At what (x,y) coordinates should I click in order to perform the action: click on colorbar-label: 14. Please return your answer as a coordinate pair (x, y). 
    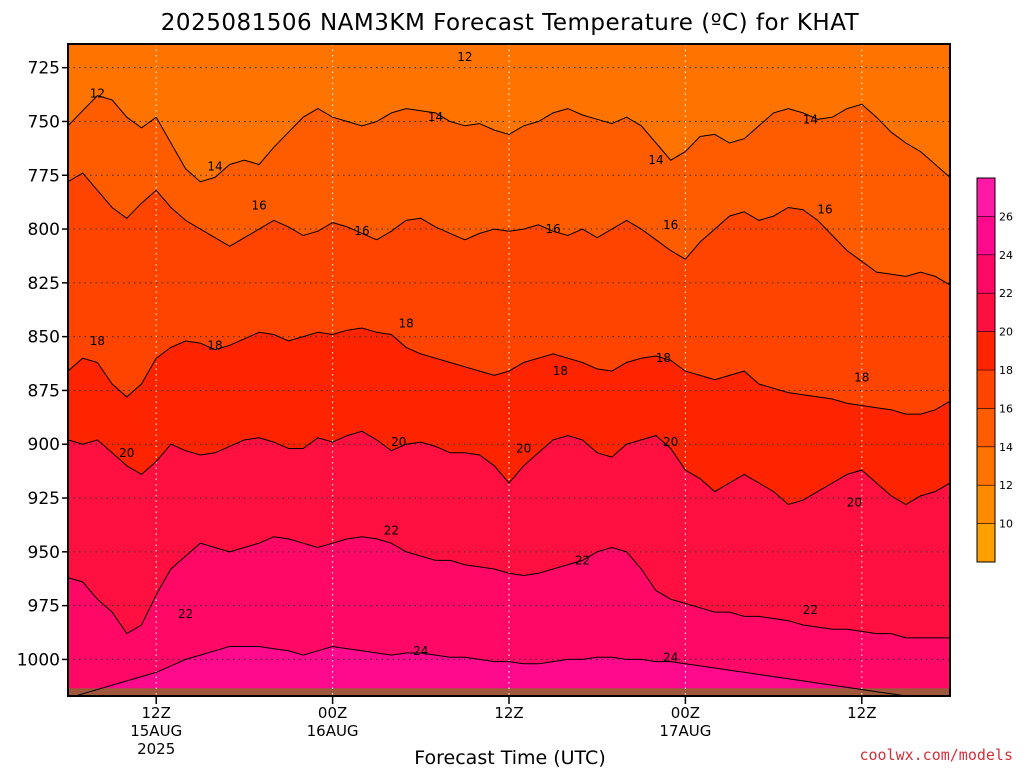
    Looking at the image, I should click on (1006, 447).